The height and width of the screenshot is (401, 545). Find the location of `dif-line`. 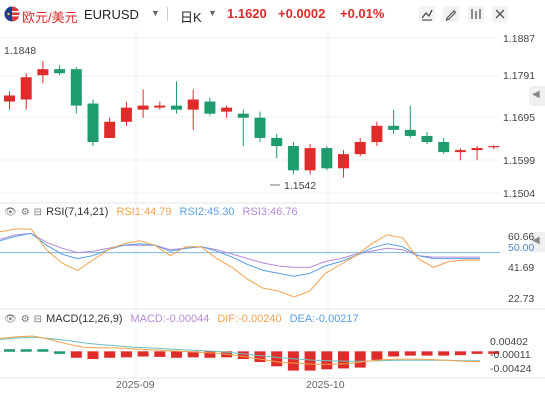

dif-line is located at coordinates (240, 350).